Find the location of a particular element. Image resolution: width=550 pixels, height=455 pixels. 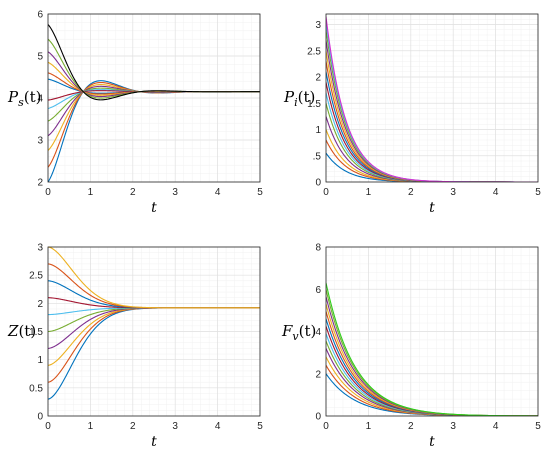

y-axis-label: Z(t) is located at coordinates (21, 331).